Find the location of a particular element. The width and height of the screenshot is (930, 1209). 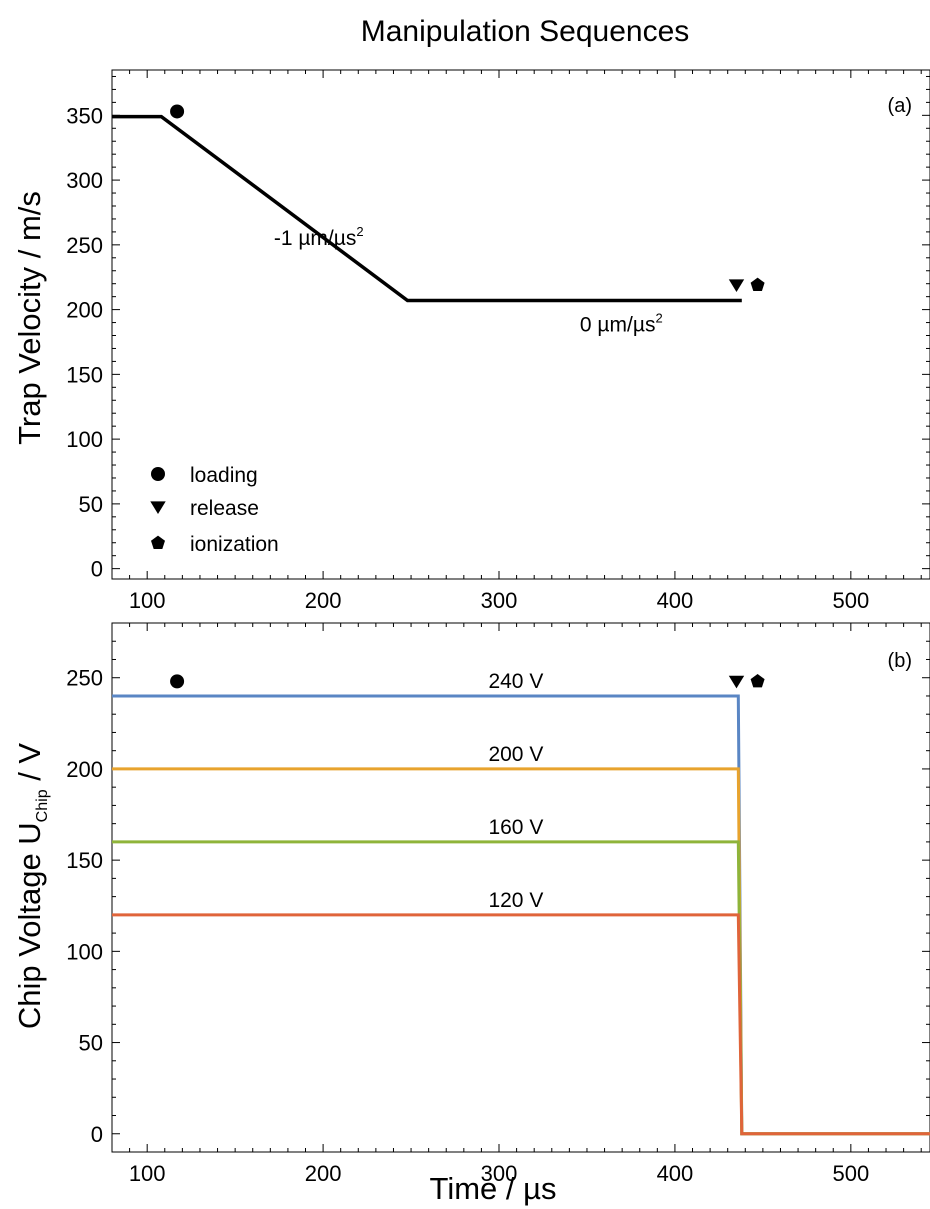

series-label: 240 V is located at coordinates (515, 681).